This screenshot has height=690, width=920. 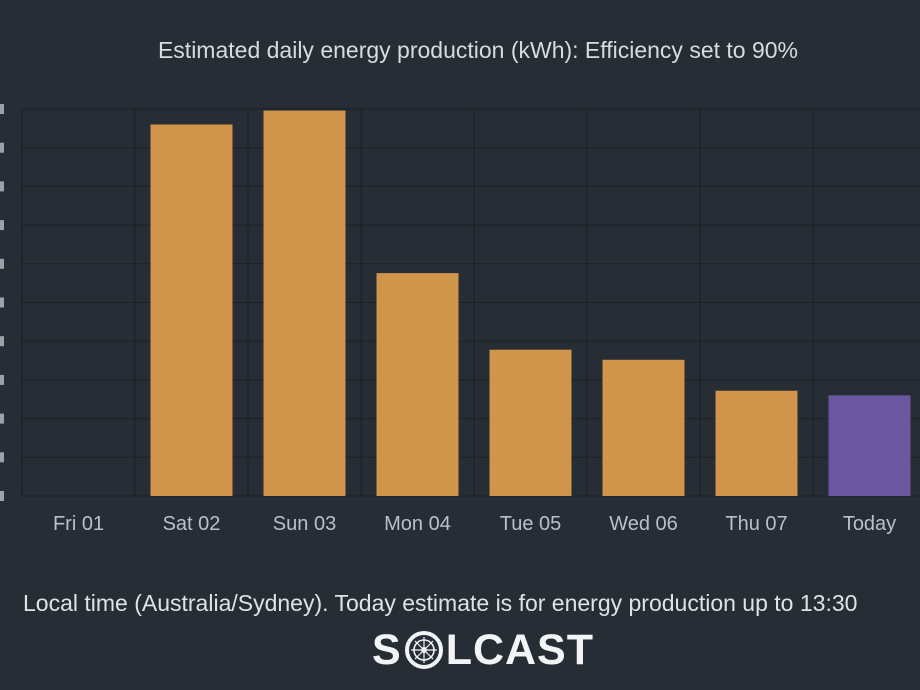 What do you see at coordinates (869, 445) in the screenshot?
I see `bar-today` at bounding box center [869, 445].